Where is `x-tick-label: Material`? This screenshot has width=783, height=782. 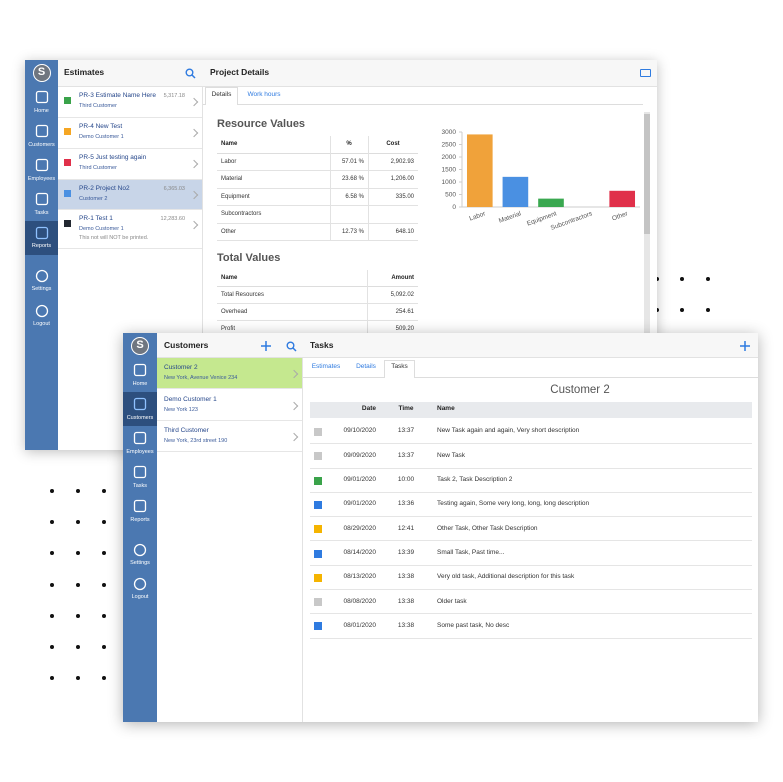
x-tick-label: Material is located at coordinates (510, 217).